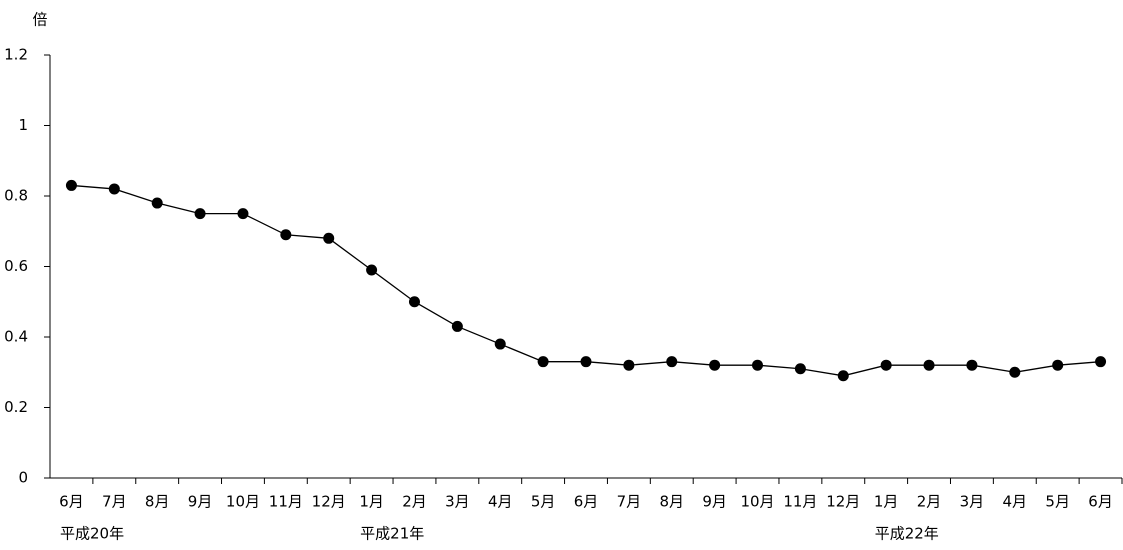 This screenshot has width=1123, height=550. I want to click on x-group-label: 平成21年, so click(392, 534).